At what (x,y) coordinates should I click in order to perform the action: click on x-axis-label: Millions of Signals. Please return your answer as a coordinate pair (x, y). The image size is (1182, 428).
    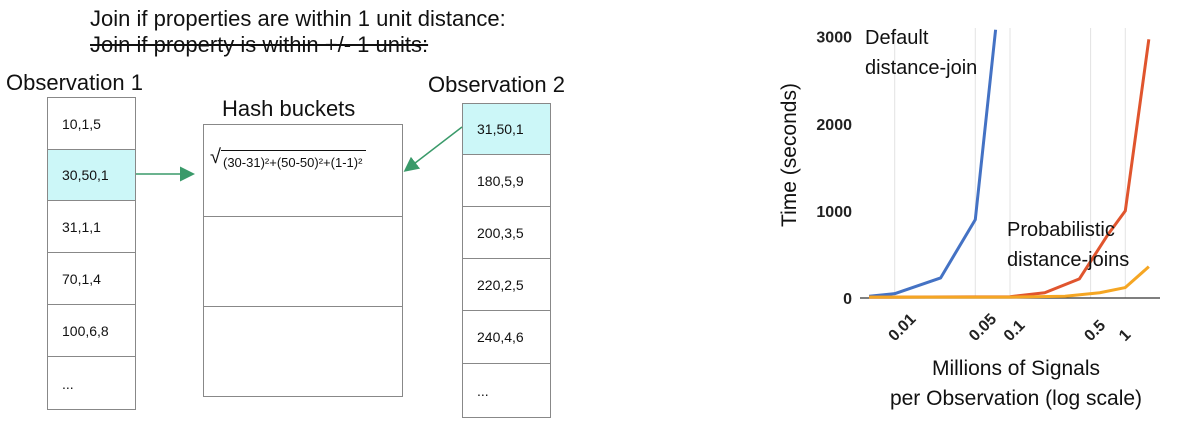
    Looking at the image, I should click on (1016, 368).